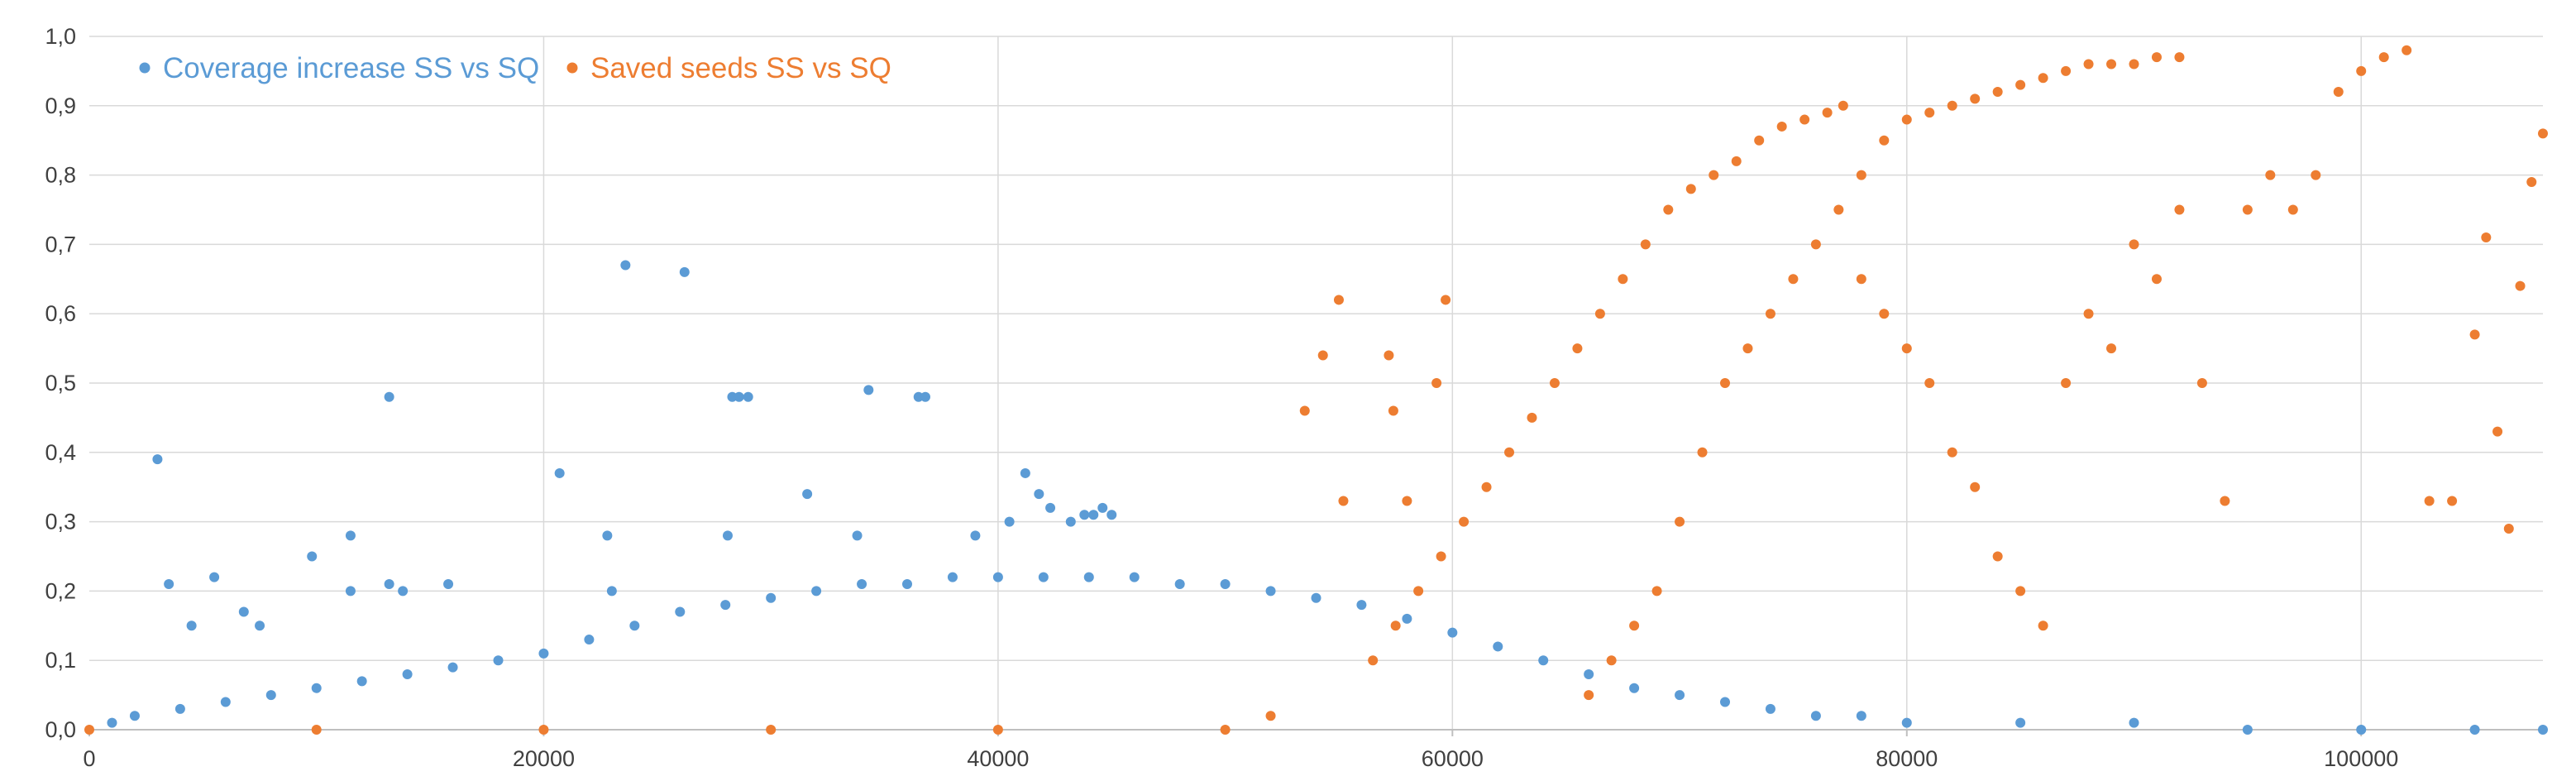 Image resolution: width=2576 pixels, height=781 pixels. I want to click on x-tick-label: 100000, so click(2361, 759).